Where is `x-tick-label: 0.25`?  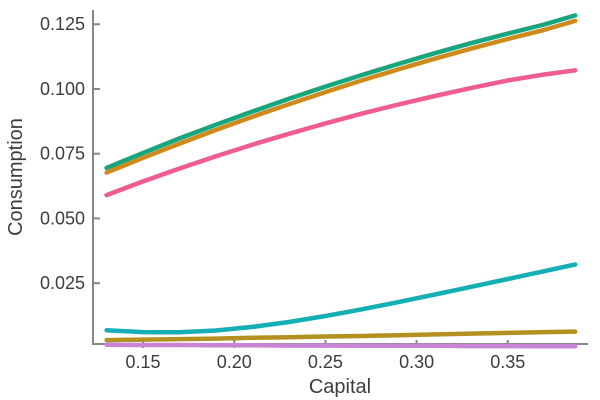
x-tick-label: 0.25 is located at coordinates (325, 362).